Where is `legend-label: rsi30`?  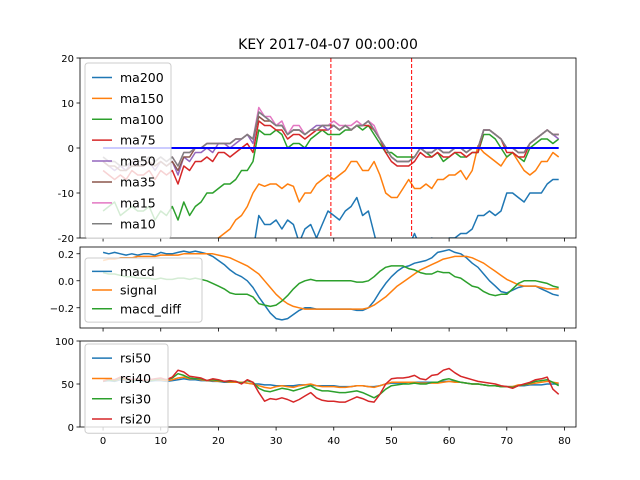 legend-label: rsi30 is located at coordinates (135, 398).